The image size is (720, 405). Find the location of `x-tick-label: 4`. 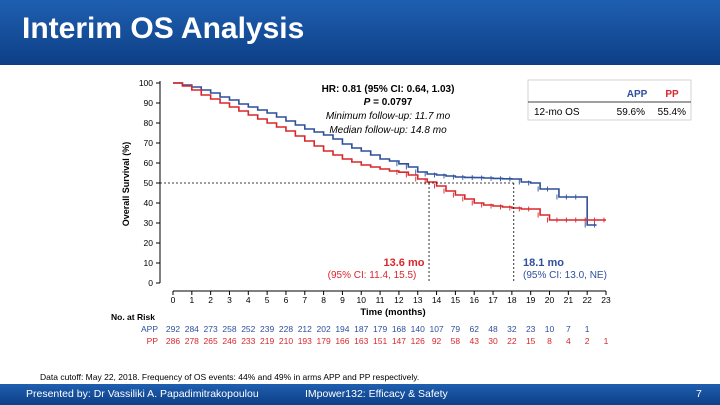

x-tick-label: 4 is located at coordinates (248, 300).